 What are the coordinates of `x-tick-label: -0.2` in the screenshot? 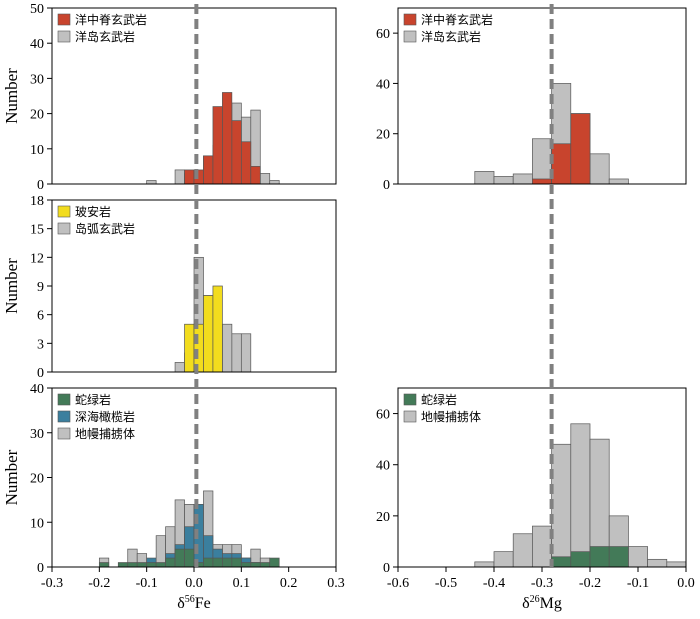 It's located at (590, 583).